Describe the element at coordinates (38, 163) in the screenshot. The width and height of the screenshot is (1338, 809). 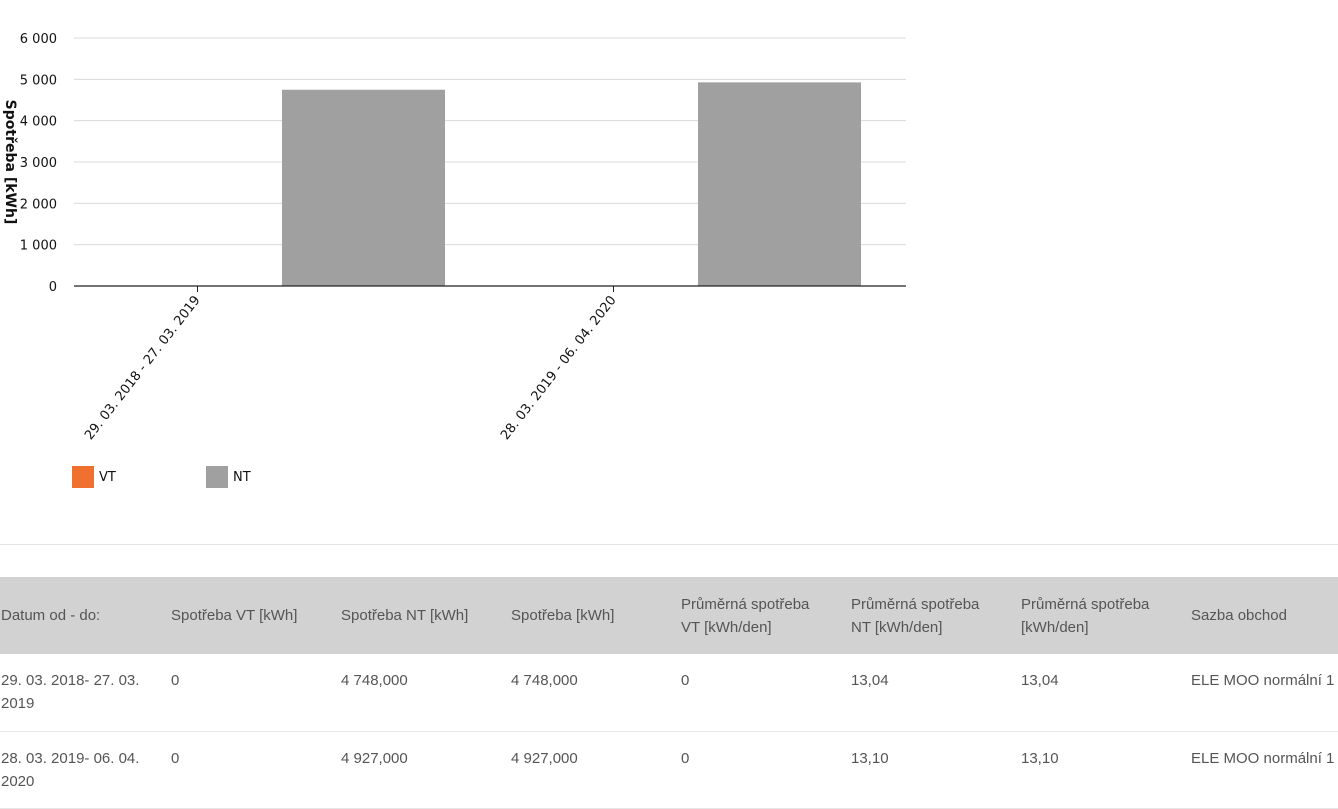
I see `y-tick-label: 3 000` at that location.